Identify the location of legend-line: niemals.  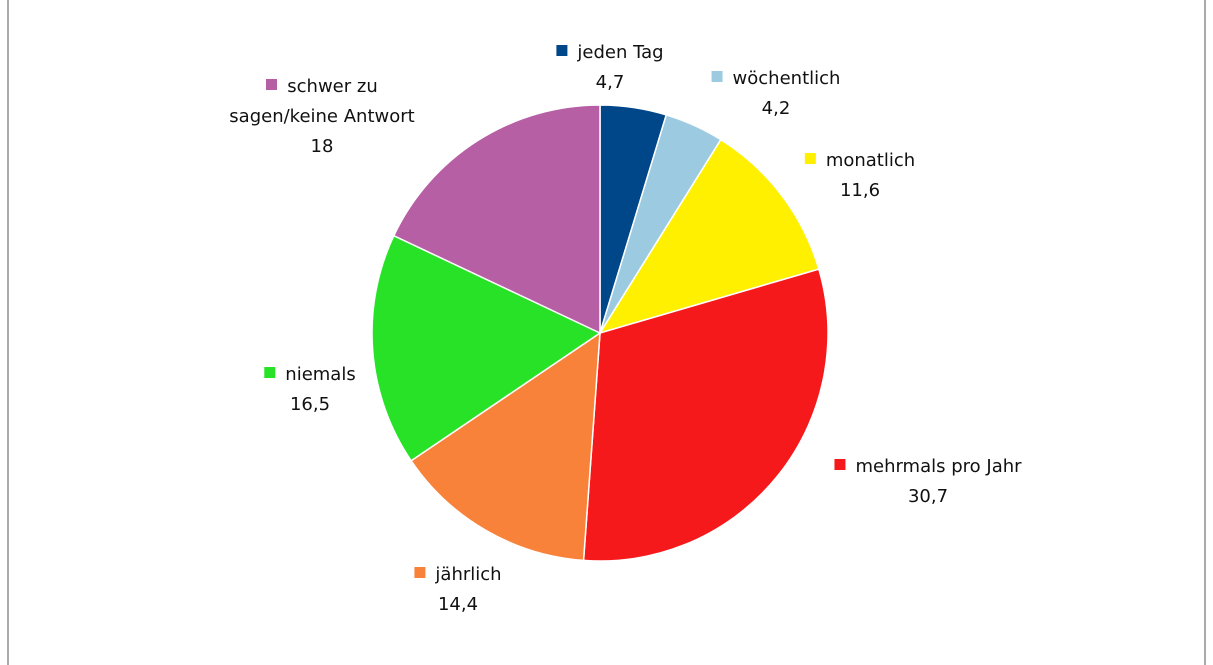
(310, 375).